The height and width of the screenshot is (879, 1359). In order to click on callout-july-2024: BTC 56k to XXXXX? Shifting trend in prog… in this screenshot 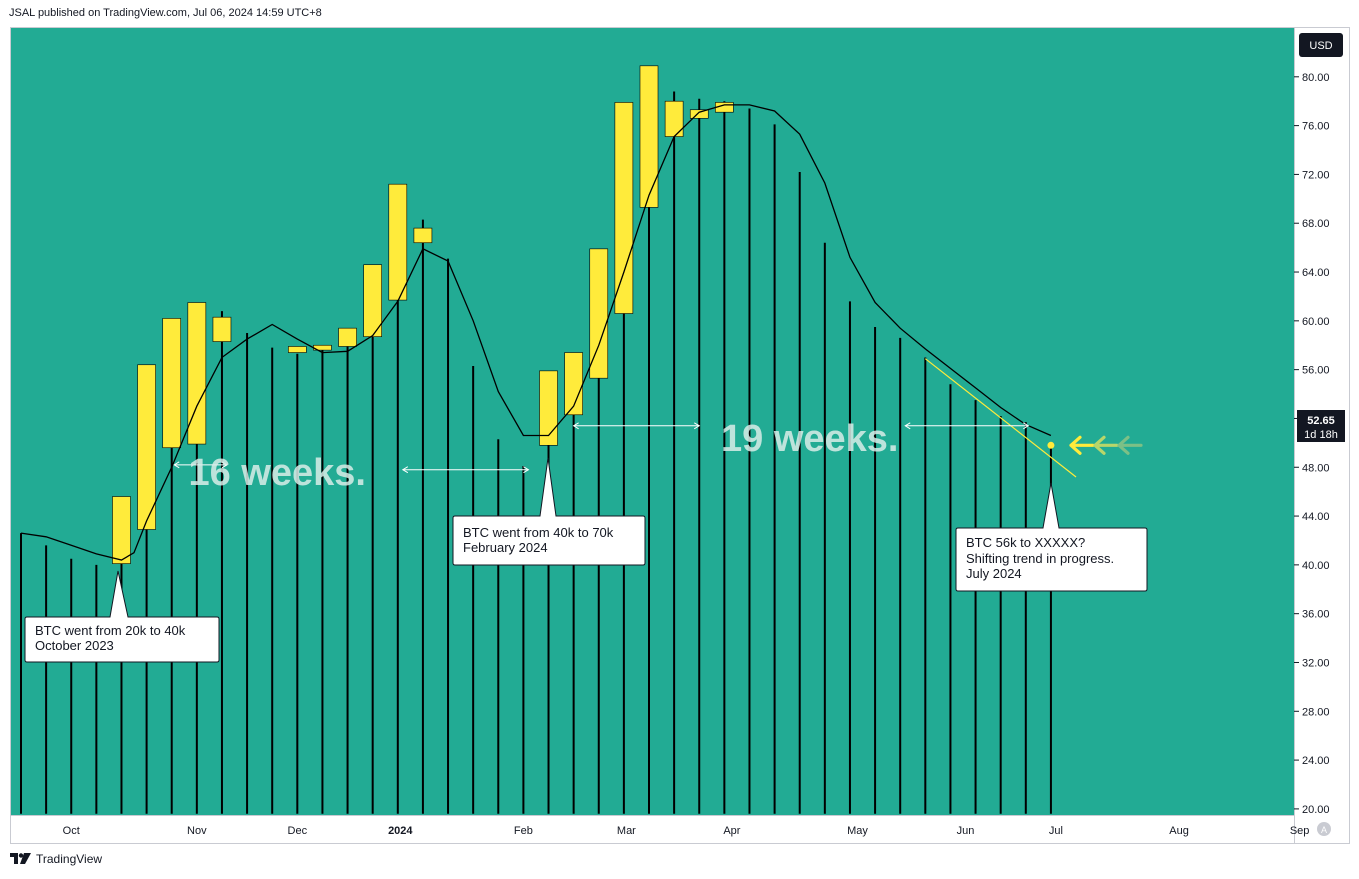, I will do `click(1051, 537)`.